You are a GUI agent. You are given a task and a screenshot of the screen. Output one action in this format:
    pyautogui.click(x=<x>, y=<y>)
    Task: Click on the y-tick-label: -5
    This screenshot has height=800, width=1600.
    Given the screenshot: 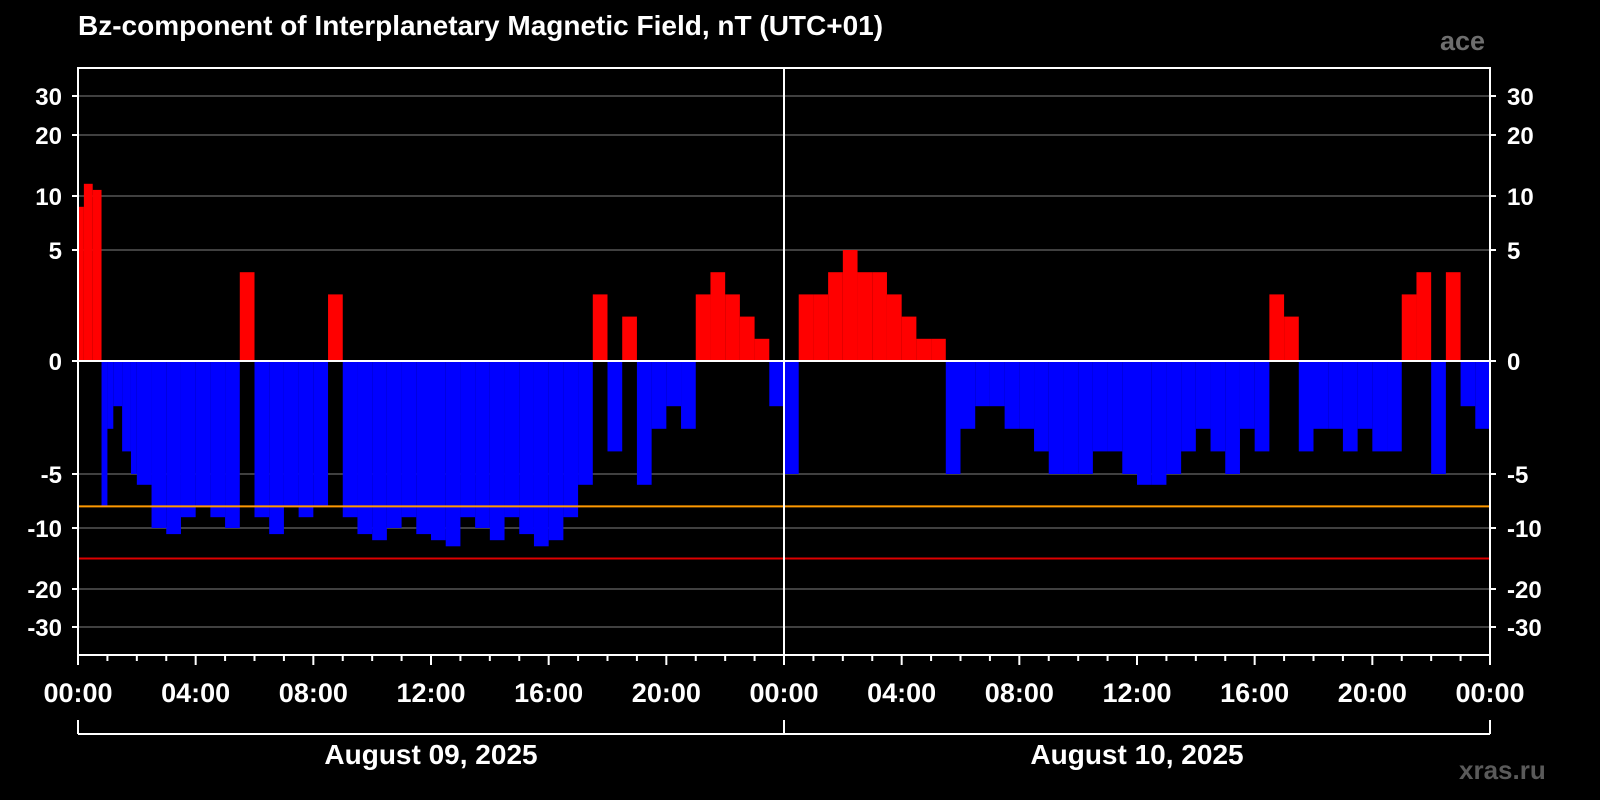 What is the action you would take?
    pyautogui.click(x=1517, y=475)
    